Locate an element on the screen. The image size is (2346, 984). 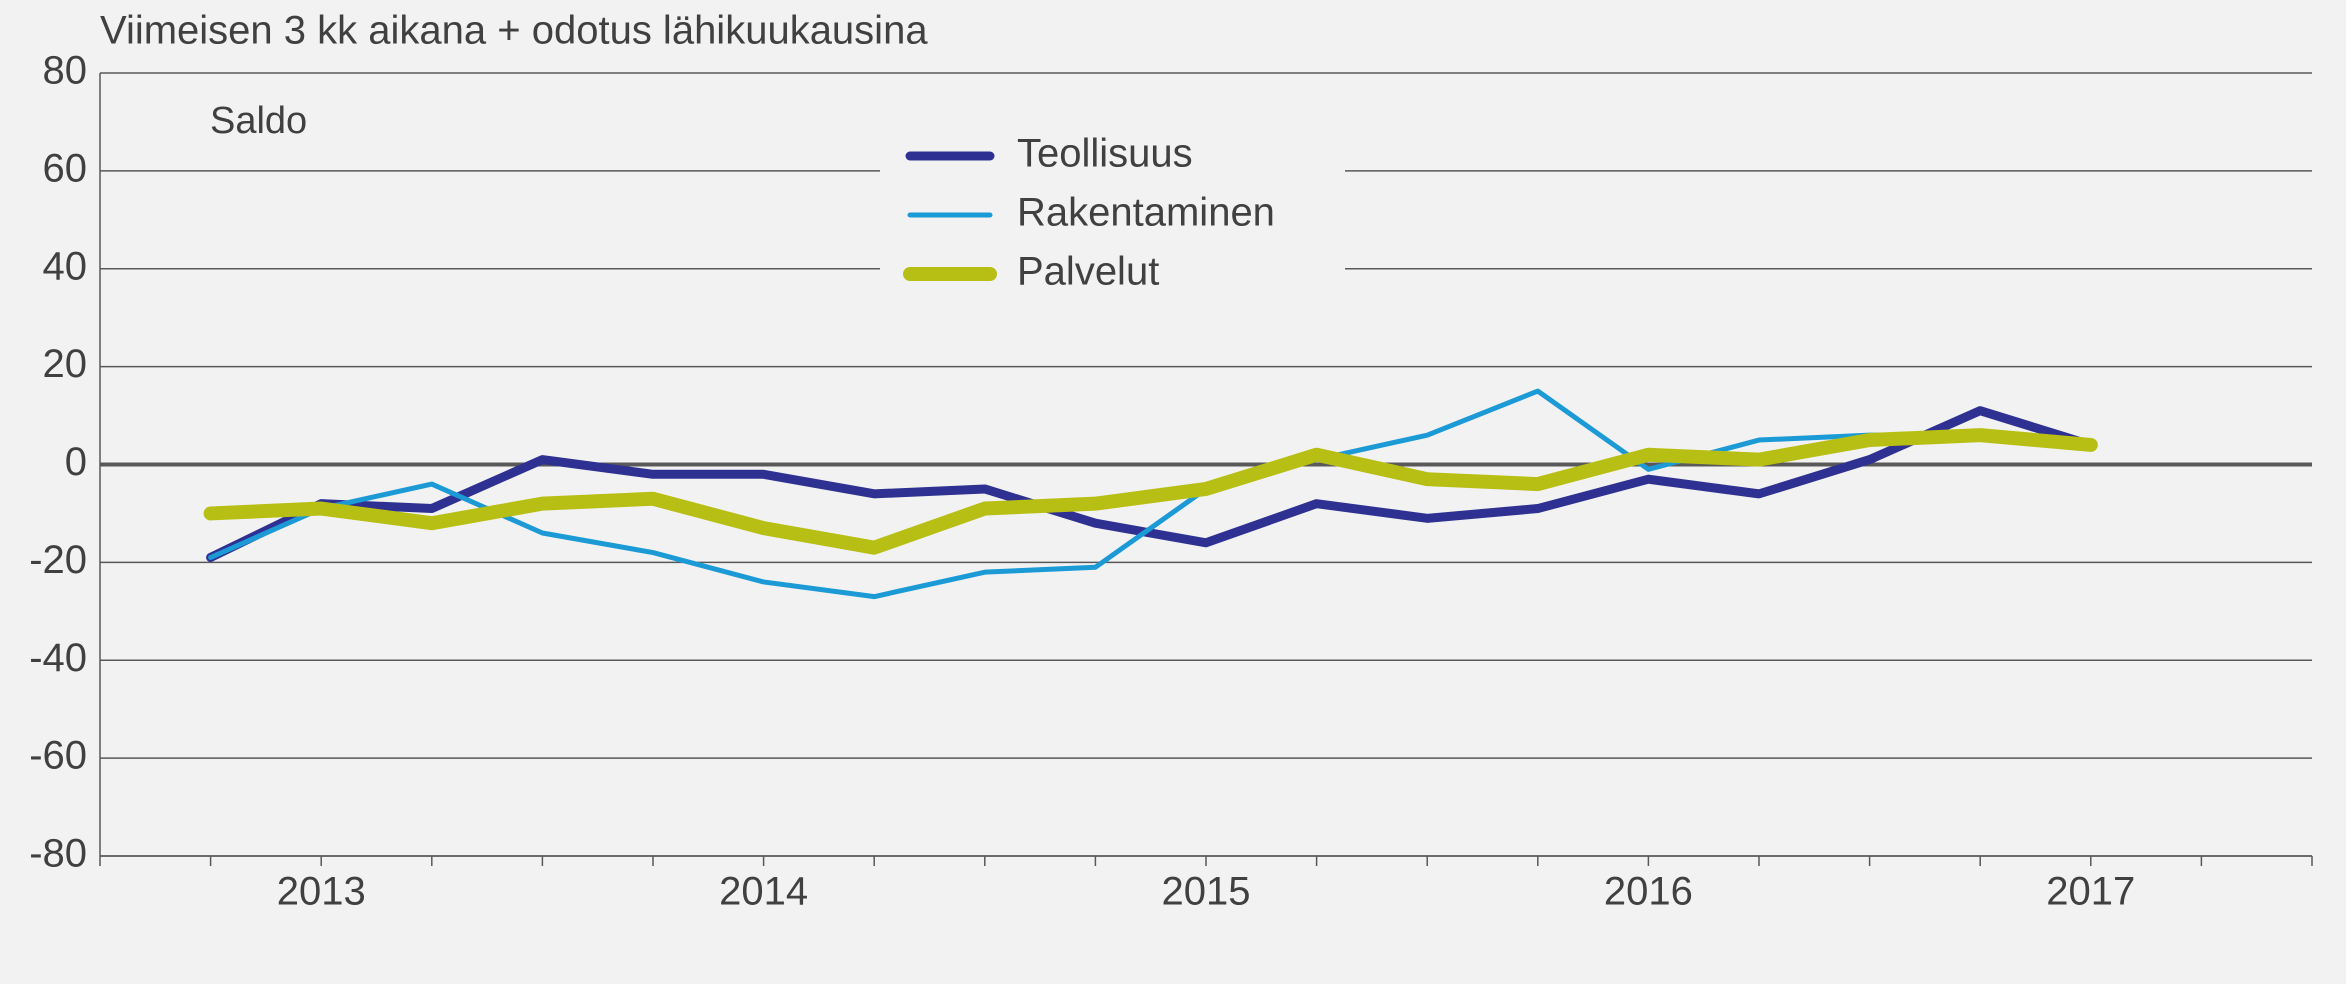
legend-label: Palvelut is located at coordinates (1088, 272).